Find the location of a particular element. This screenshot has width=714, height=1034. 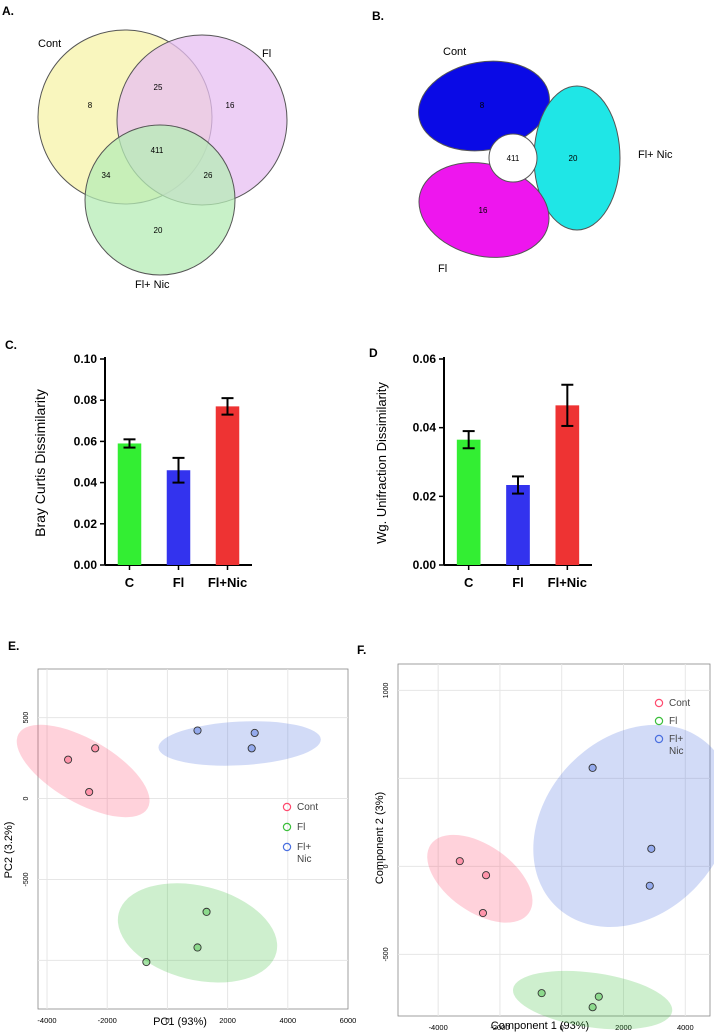

legend-label-e: Fl is located at coordinates (301, 827).